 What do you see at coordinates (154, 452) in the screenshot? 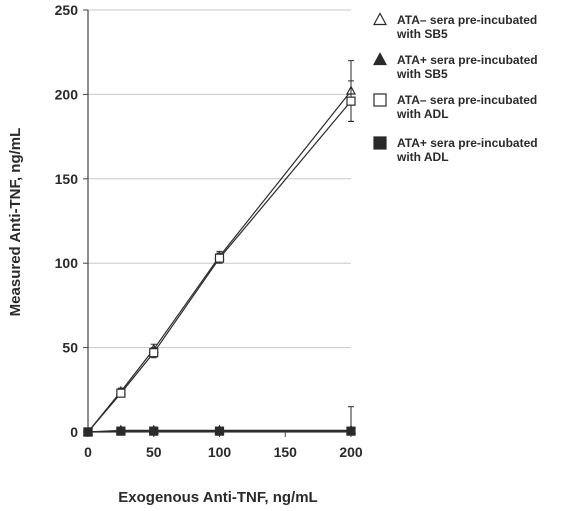
I see `x-tick-label: 50` at bounding box center [154, 452].